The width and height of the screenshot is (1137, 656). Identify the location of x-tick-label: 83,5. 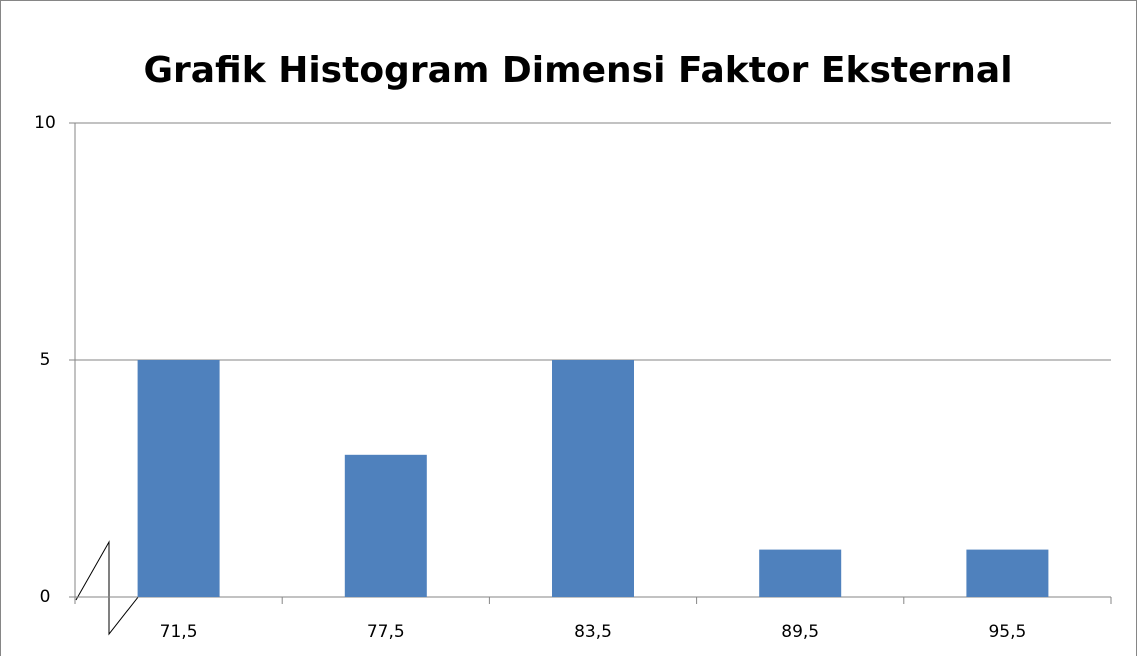
(593, 632).